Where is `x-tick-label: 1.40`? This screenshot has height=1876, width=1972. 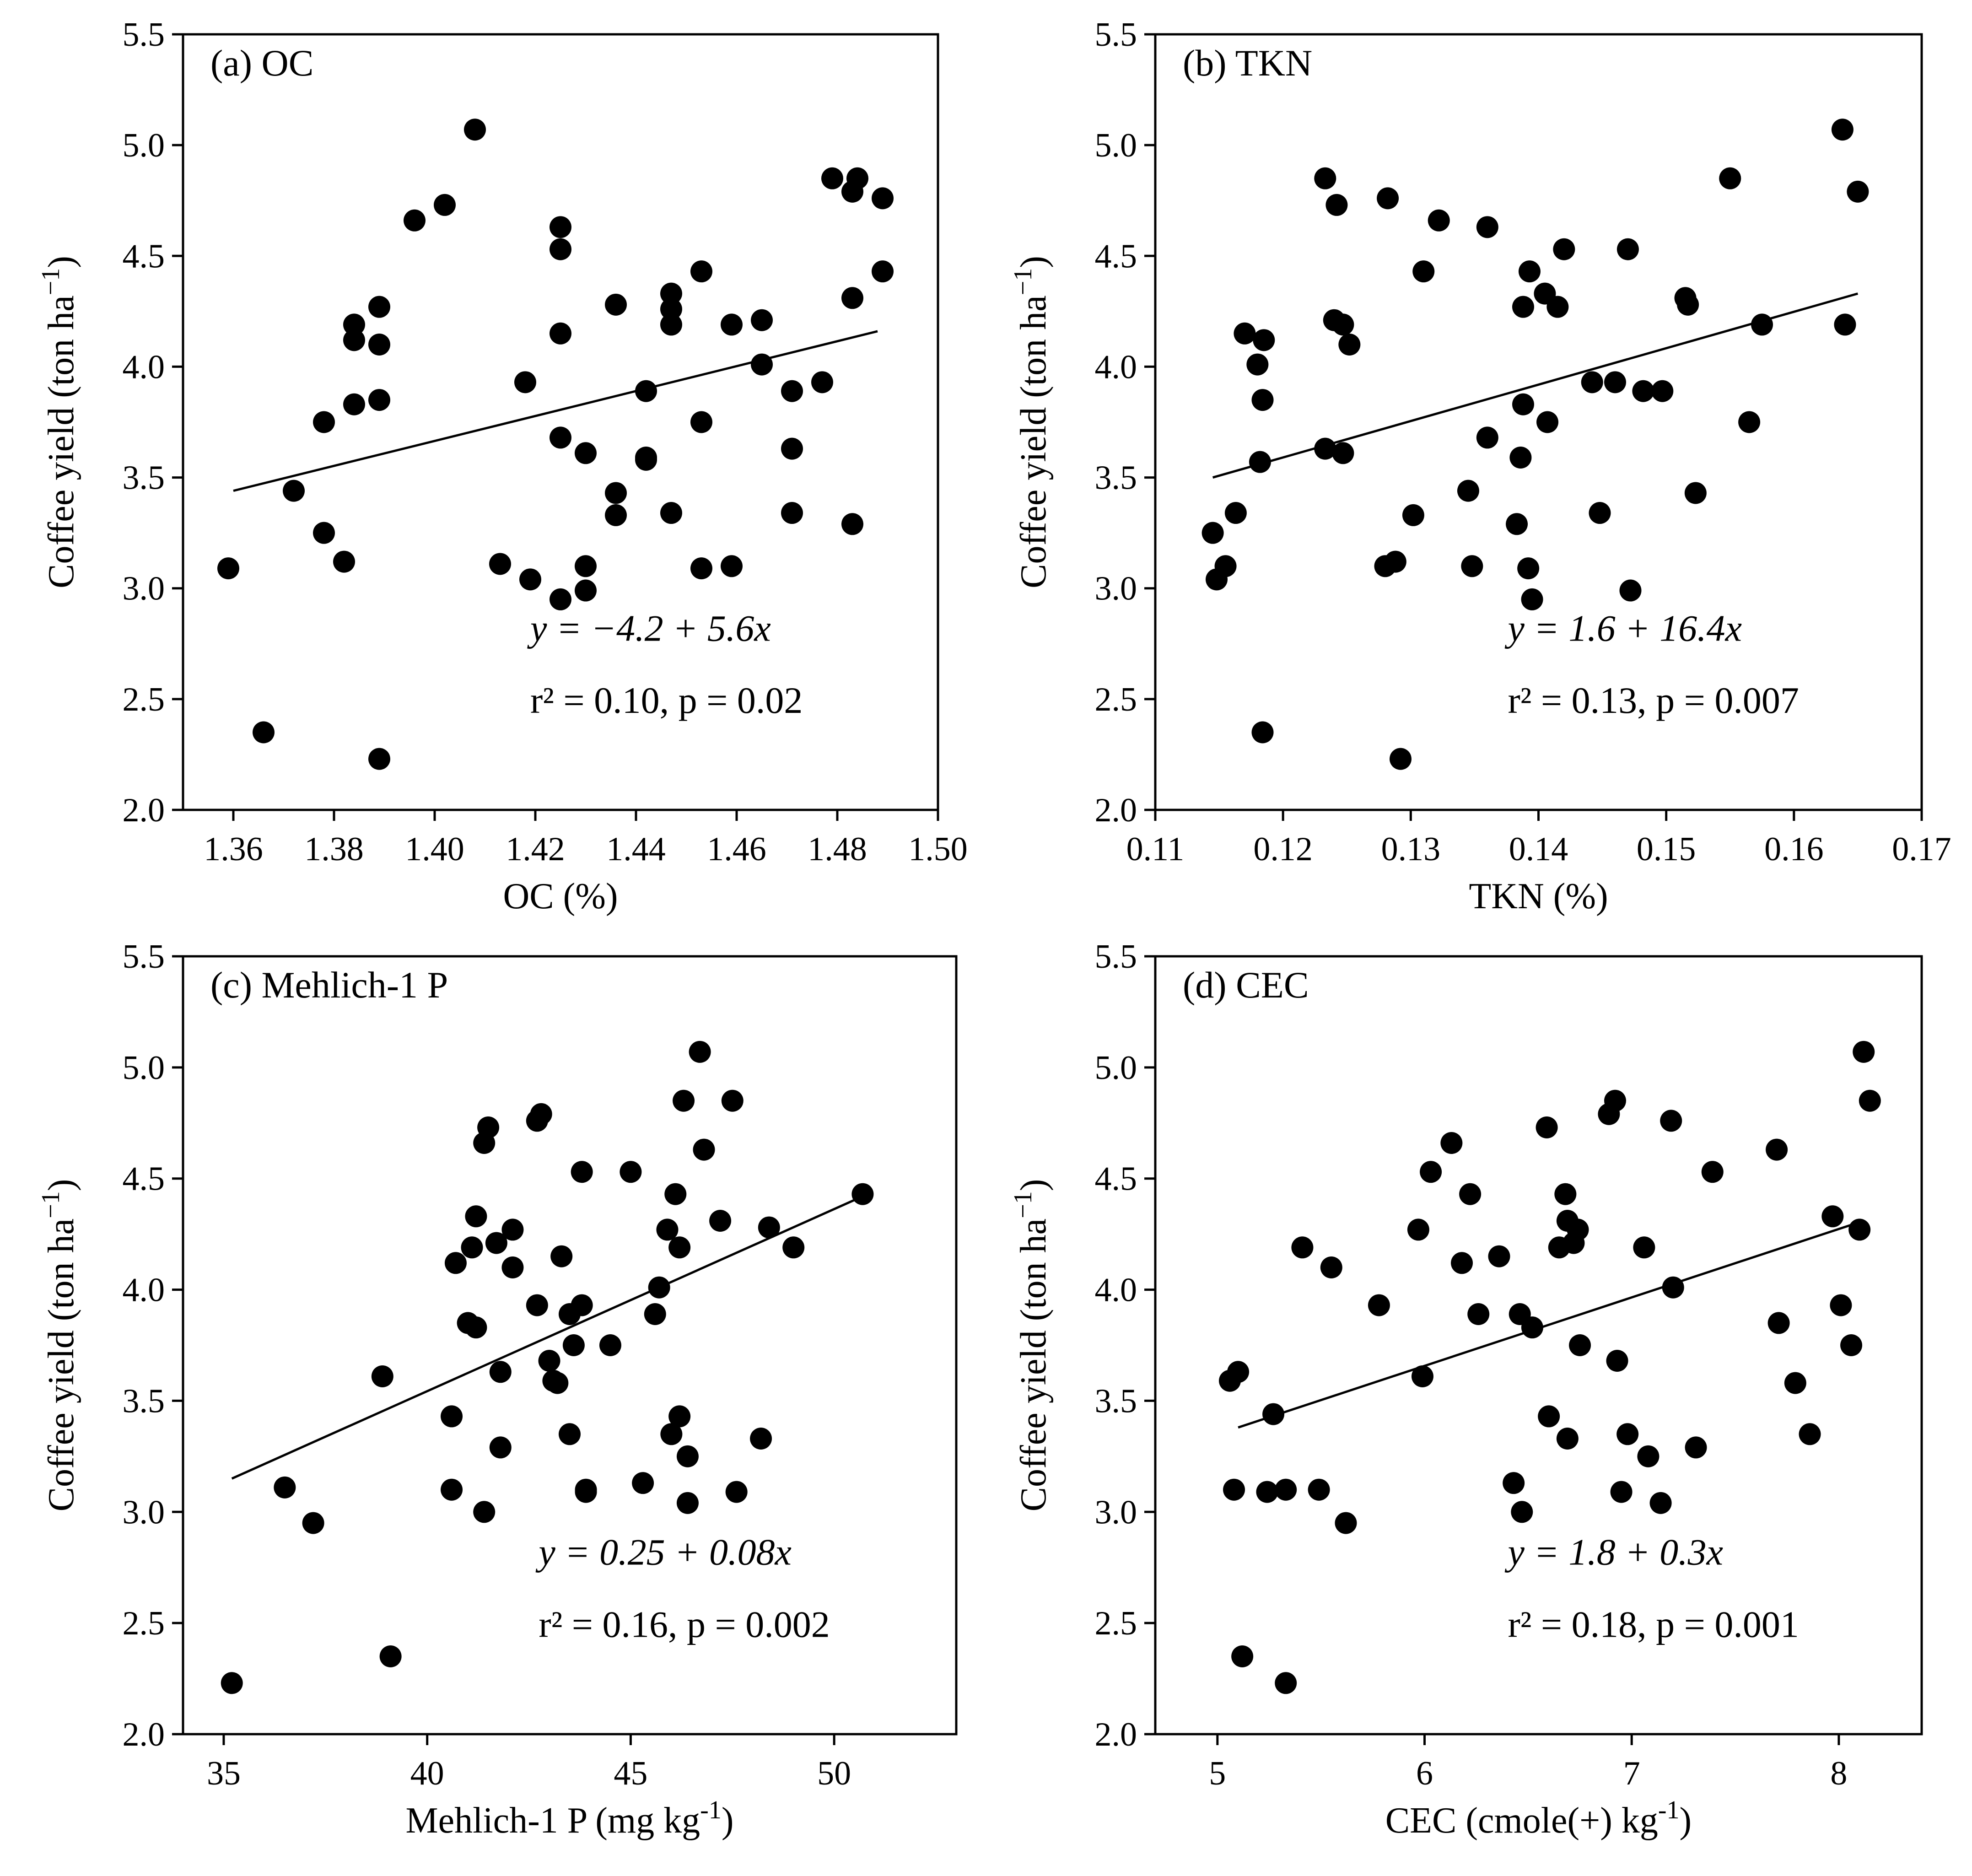
x-tick-label: 1.40 is located at coordinates (434, 849).